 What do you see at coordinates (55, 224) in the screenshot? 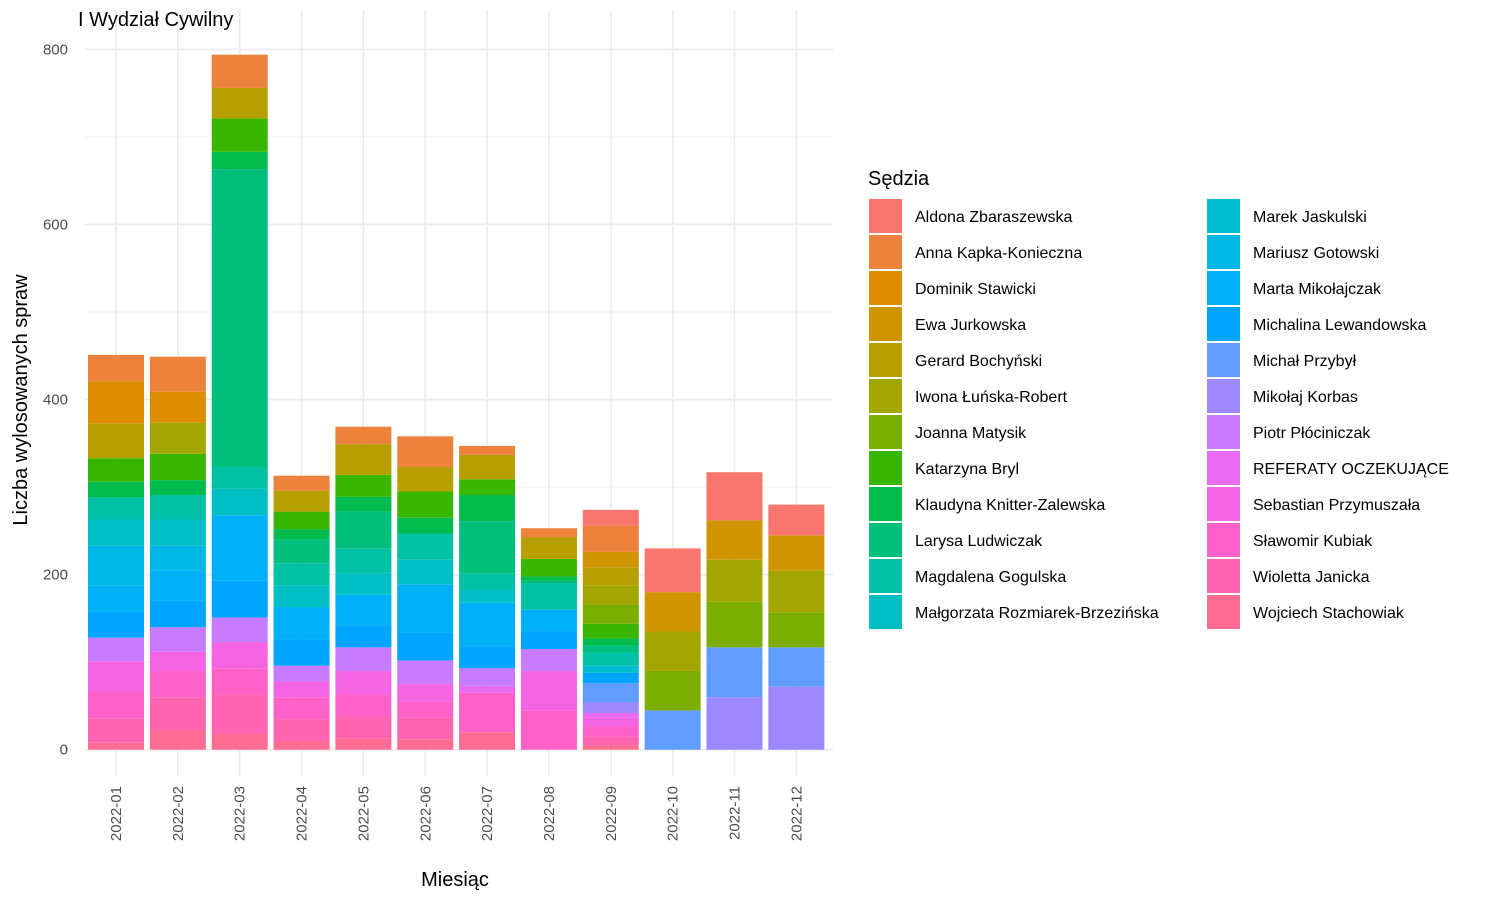
I see `y-tick-label: 600` at bounding box center [55, 224].